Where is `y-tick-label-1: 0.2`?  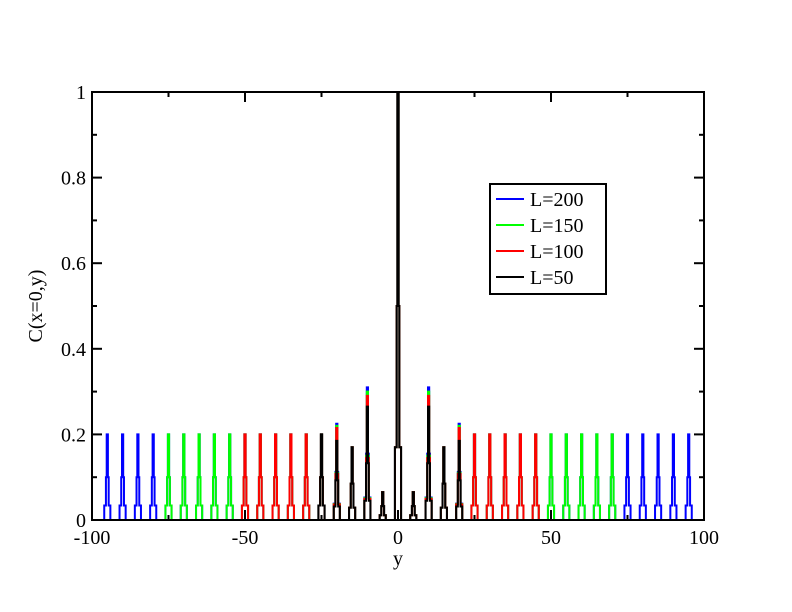 y-tick-label-1: 0.2 is located at coordinates (73, 435).